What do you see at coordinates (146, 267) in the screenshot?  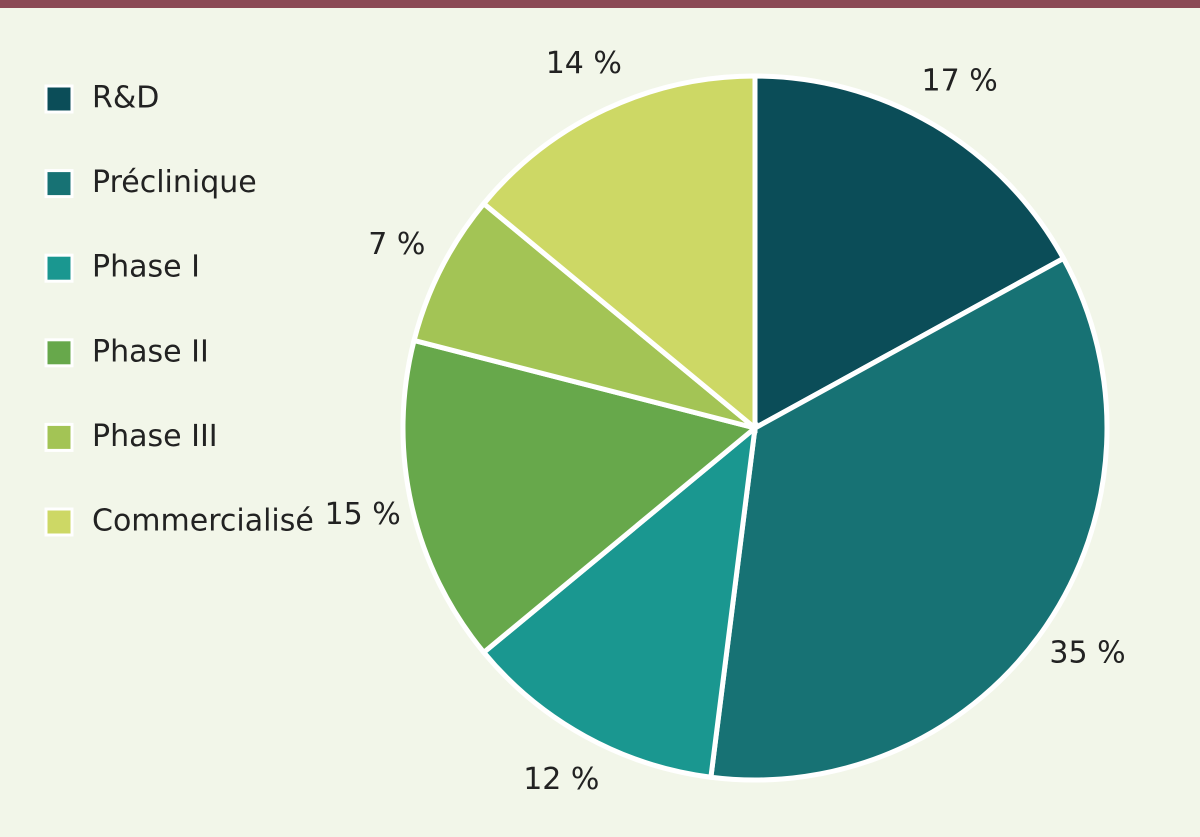 I see `legend-label: Phase I` at bounding box center [146, 267].